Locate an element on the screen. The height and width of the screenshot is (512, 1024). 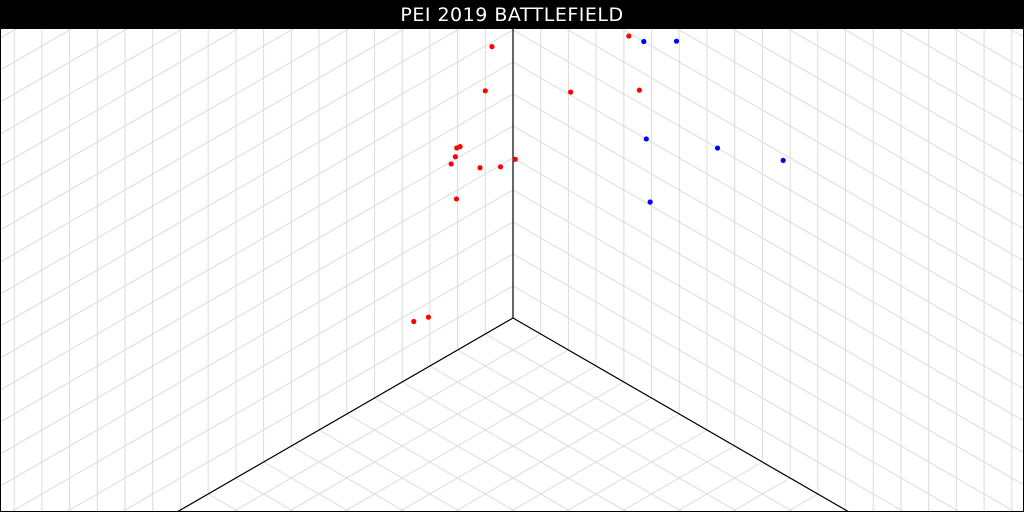
x-axis is located at coordinates (345, 414).